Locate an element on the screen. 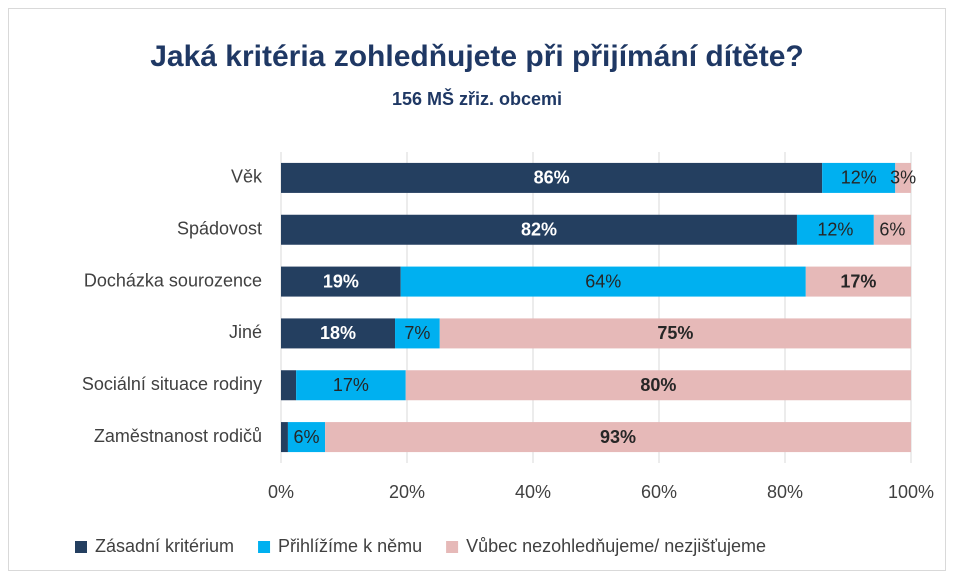 The width and height of the screenshot is (954, 579). data-label: 75% is located at coordinates (675, 333).